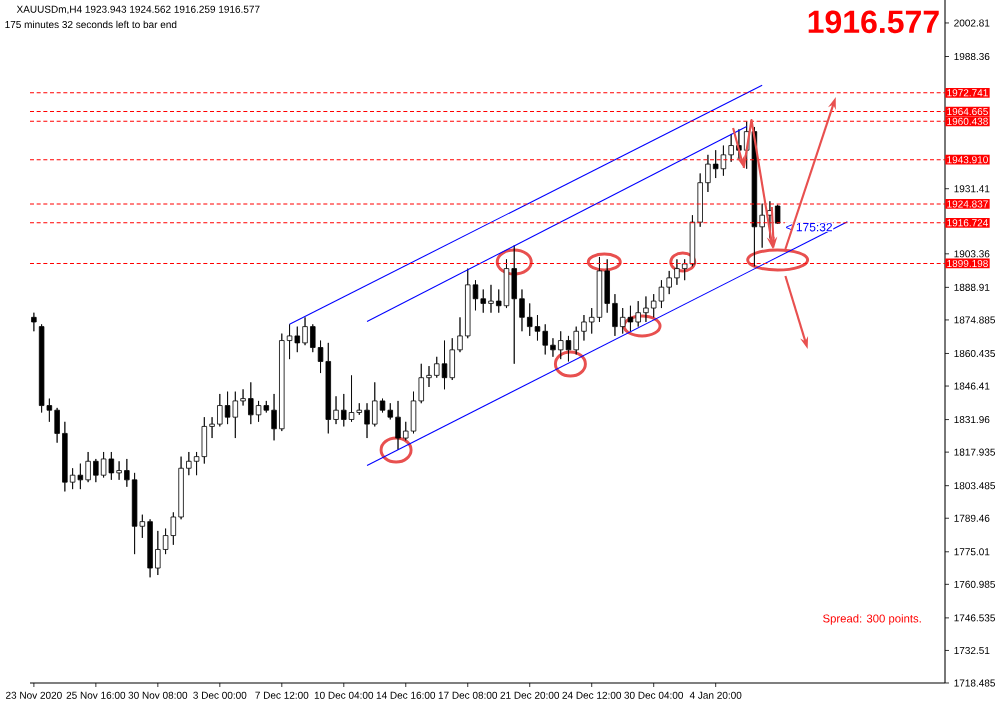 The width and height of the screenshot is (1001, 708). I want to click on x-tick-label: 30 Dec 04:00, so click(654, 695).